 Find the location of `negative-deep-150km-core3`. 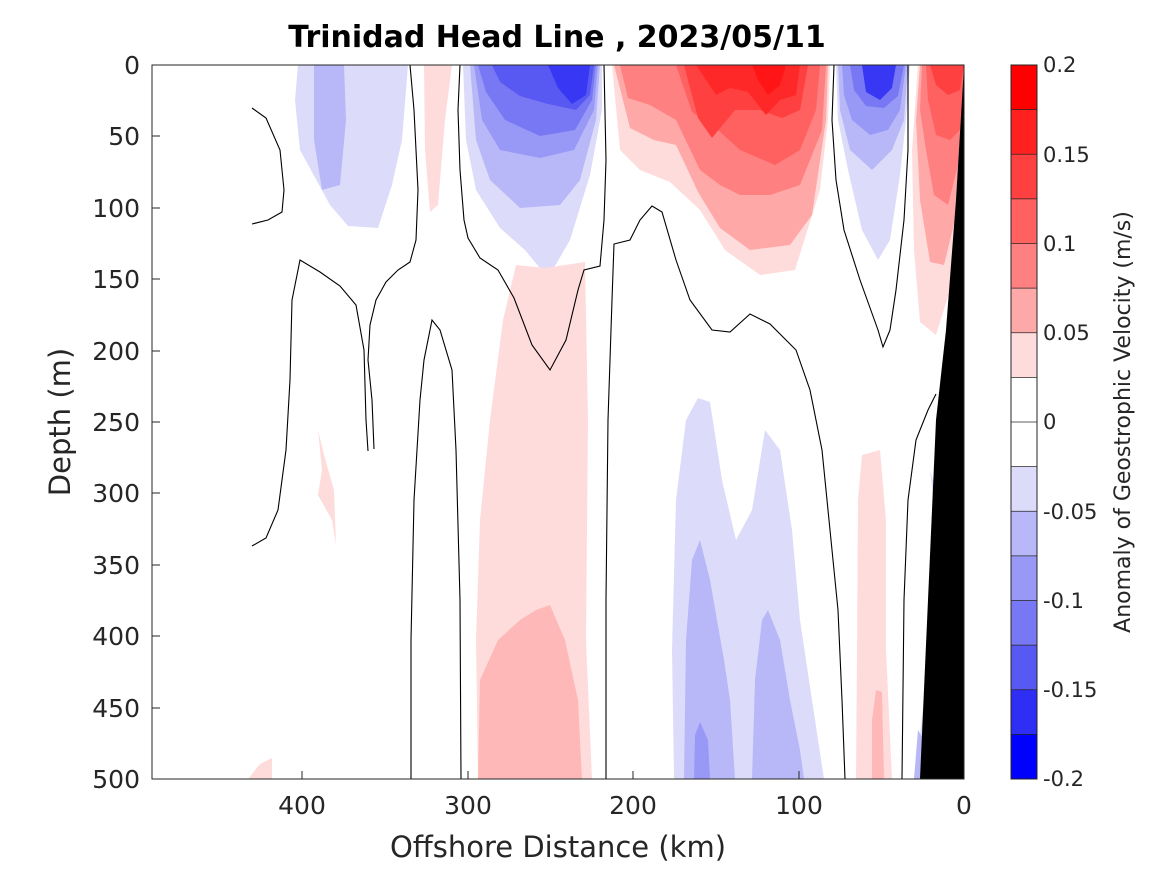

negative-deep-150km-core3 is located at coordinates (702, 750).